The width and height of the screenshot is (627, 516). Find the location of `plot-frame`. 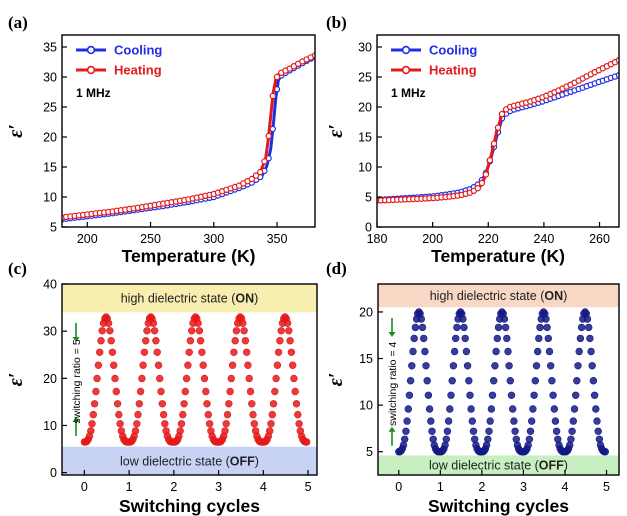

plot-frame is located at coordinates (498, 379).